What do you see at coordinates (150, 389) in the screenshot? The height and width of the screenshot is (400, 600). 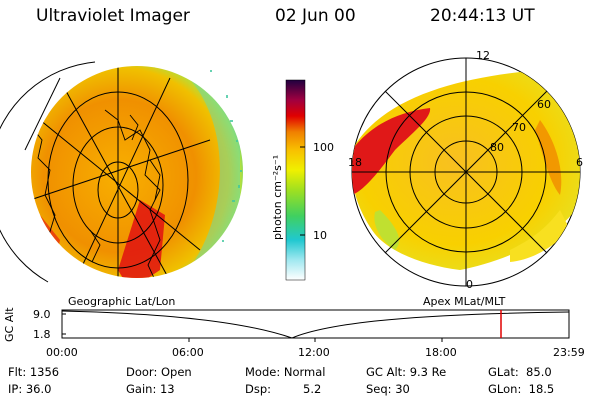 I see `gain-value: Gain: 13` at bounding box center [150, 389].